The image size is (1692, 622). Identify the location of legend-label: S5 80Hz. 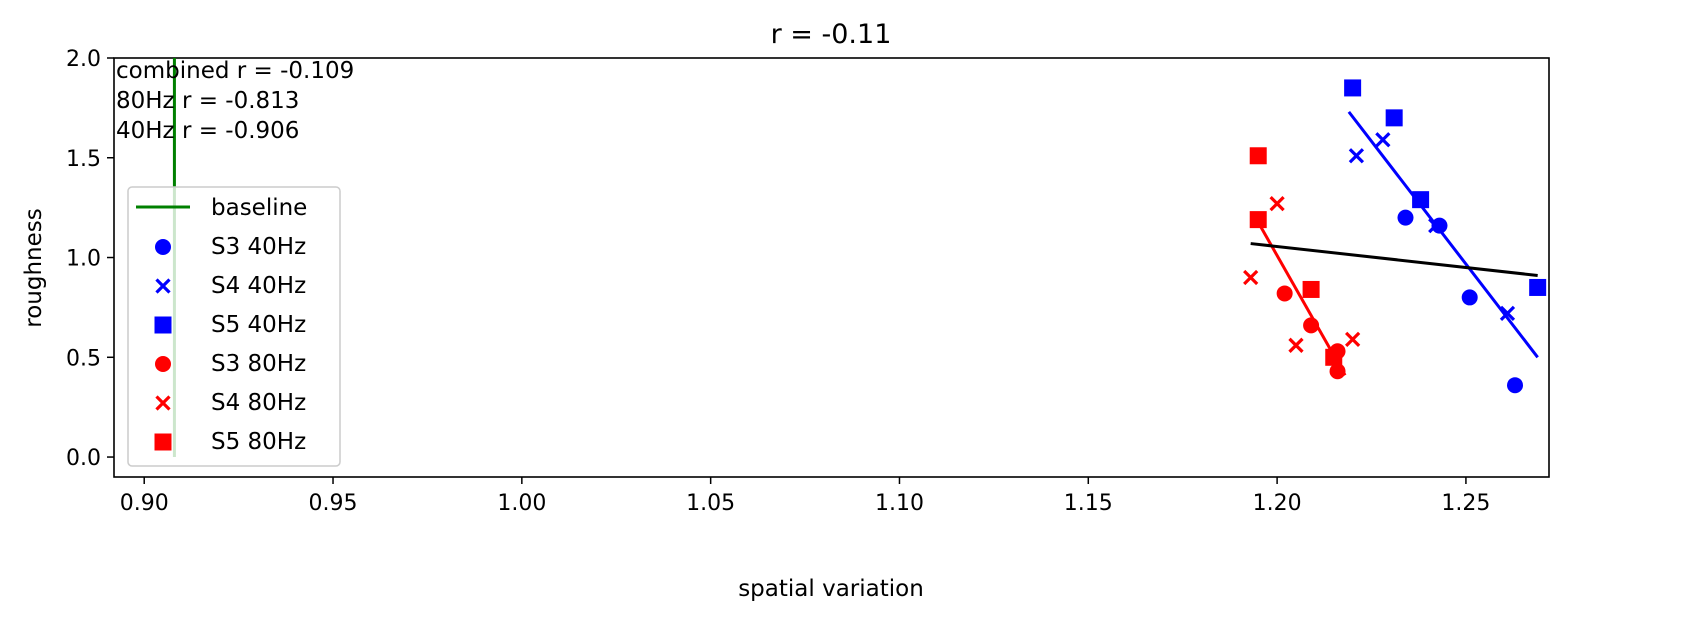
(258, 442).